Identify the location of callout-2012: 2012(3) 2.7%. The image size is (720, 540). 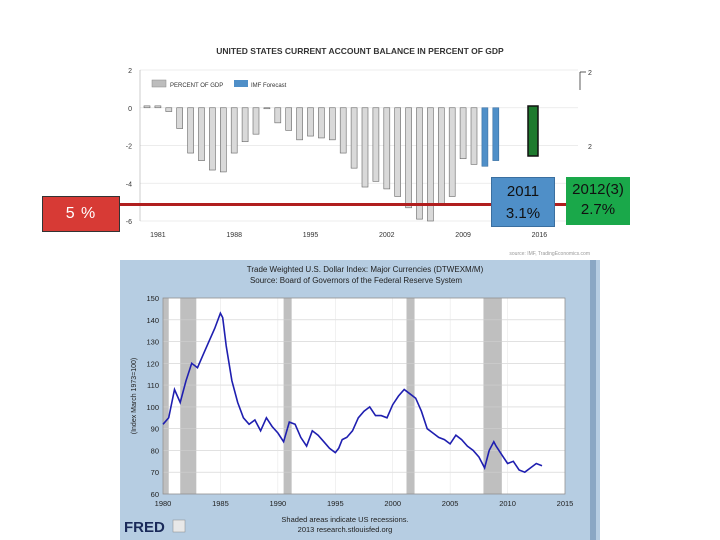
(598, 201).